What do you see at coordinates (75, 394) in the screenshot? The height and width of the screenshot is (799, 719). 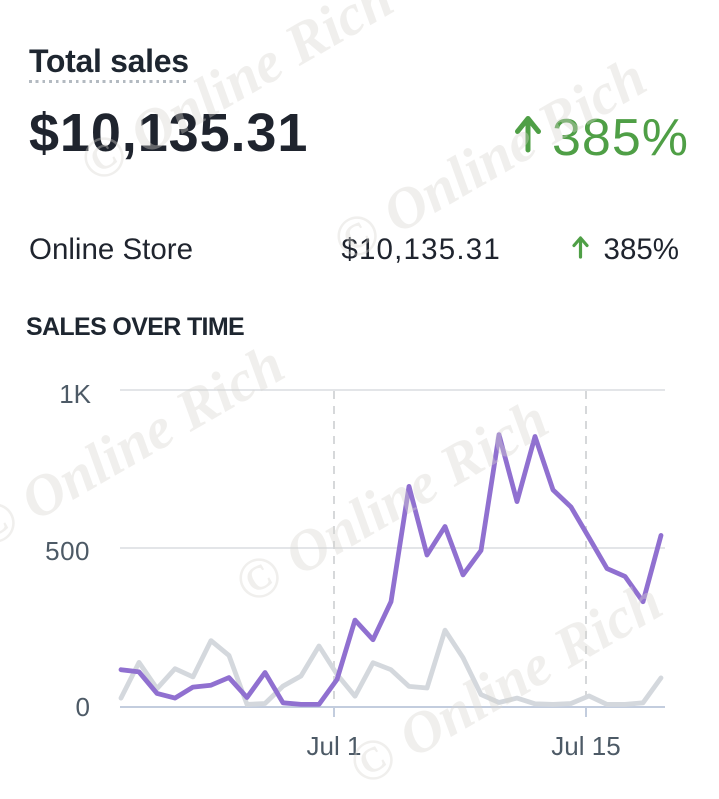 I see `svg-text: 1K` at bounding box center [75, 394].